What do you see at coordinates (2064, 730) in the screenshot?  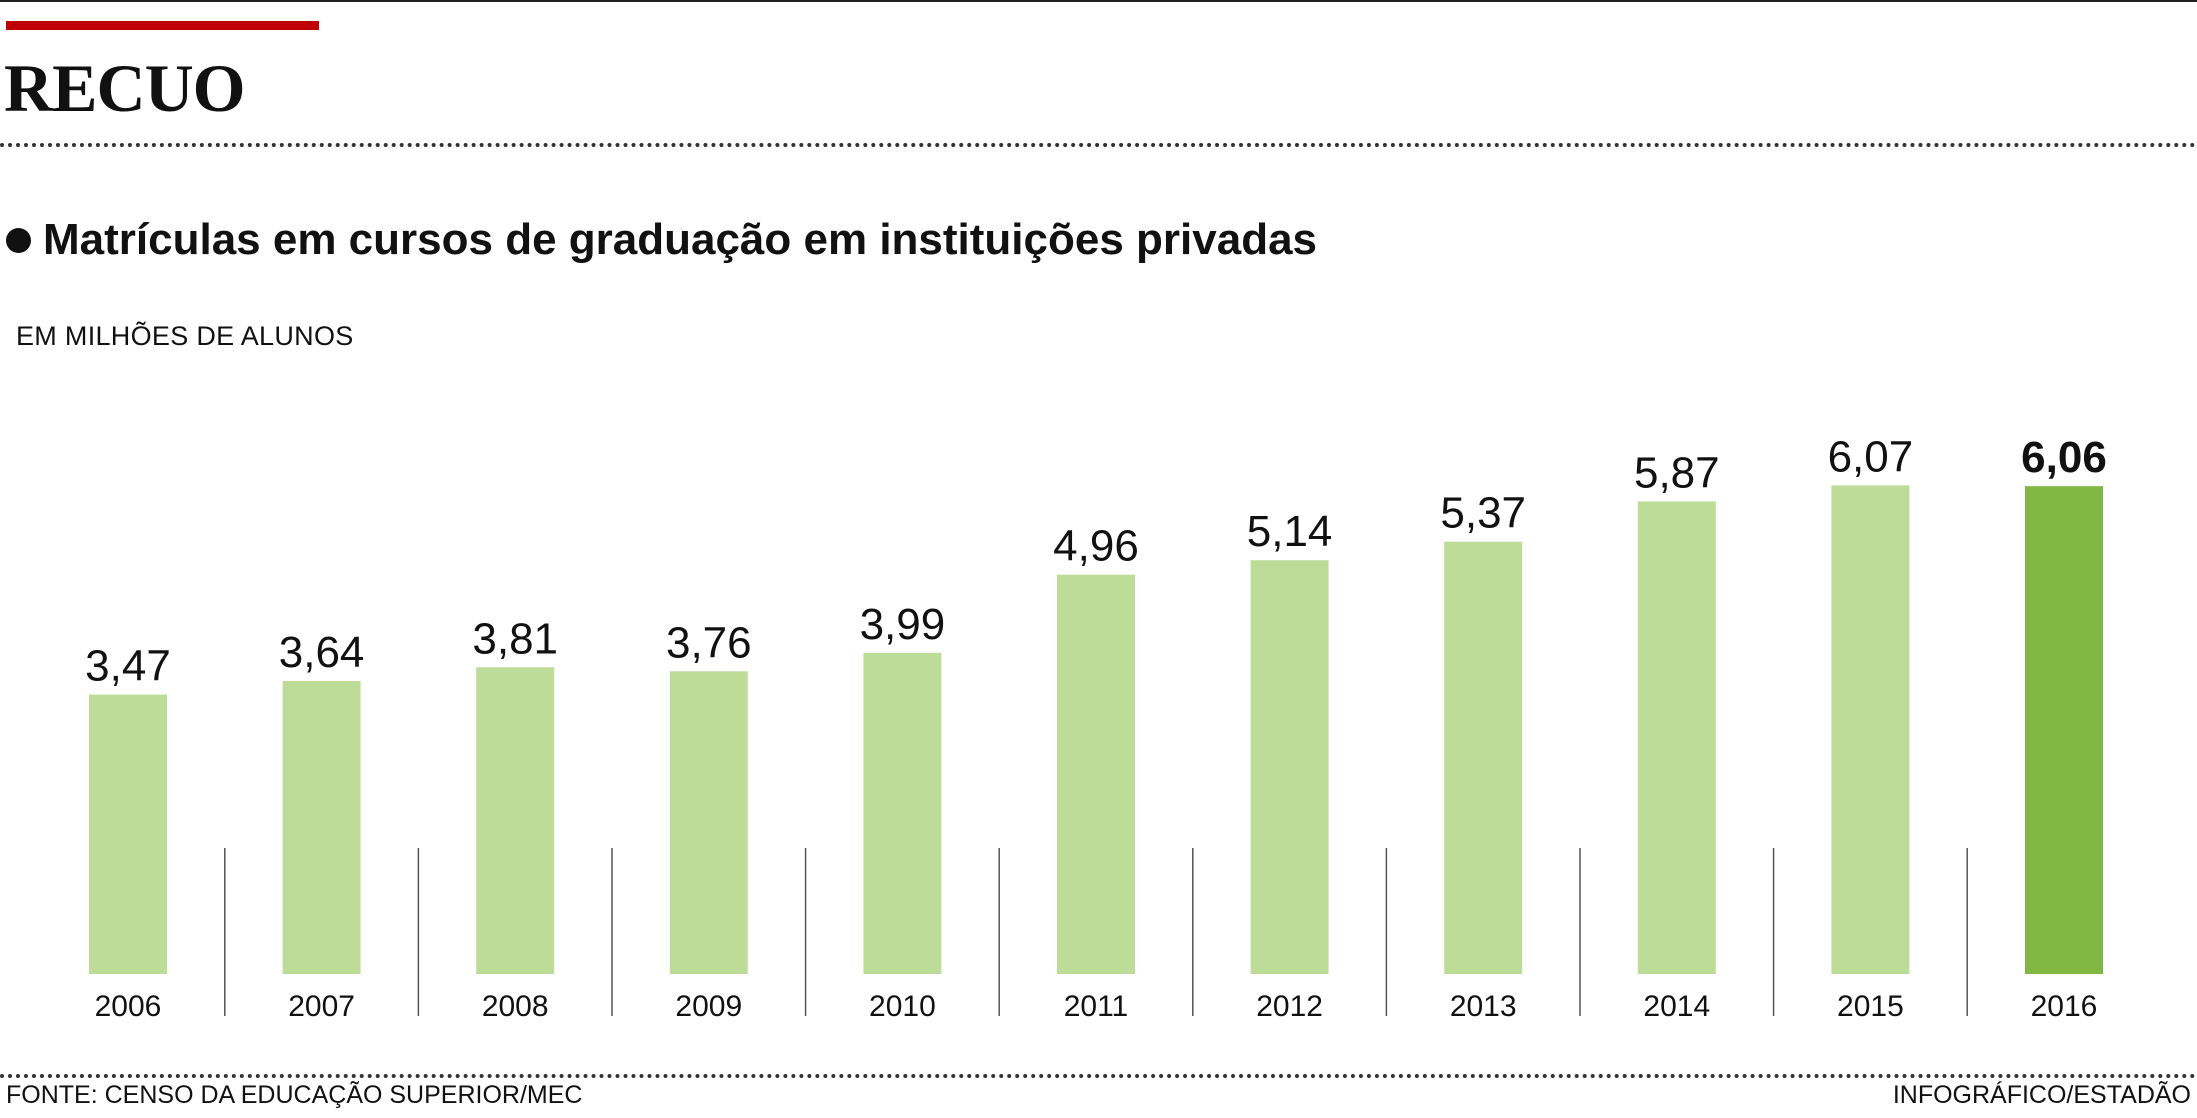 I see `bar-2016` at bounding box center [2064, 730].